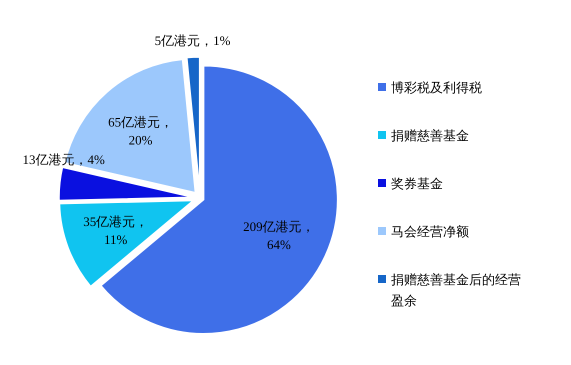 This screenshot has width=571, height=365. What do you see at coordinates (430, 135) in the screenshot?
I see `legend-label: 捐赠慈善基金` at bounding box center [430, 135].